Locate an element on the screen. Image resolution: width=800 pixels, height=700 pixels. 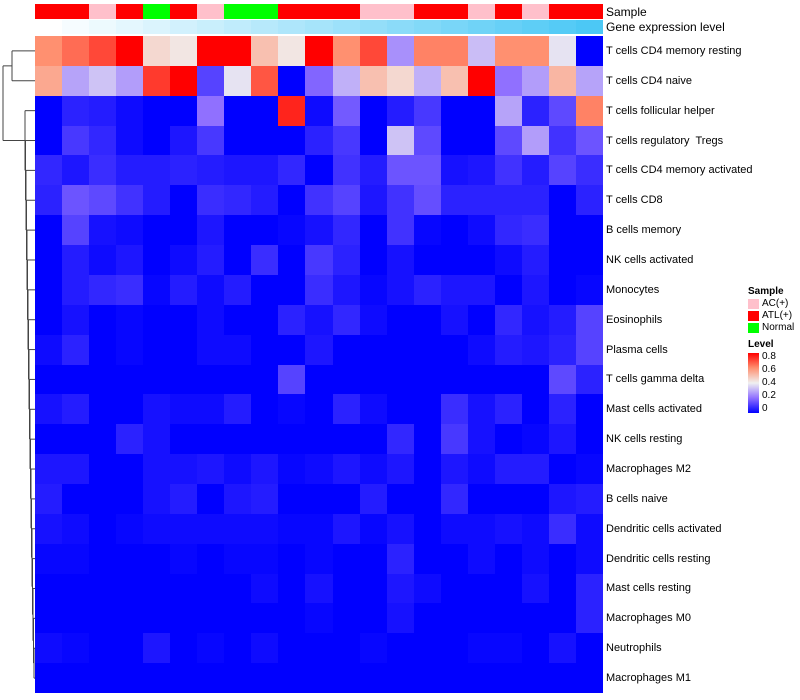
row-label: B cells memory is located at coordinates (644, 230).